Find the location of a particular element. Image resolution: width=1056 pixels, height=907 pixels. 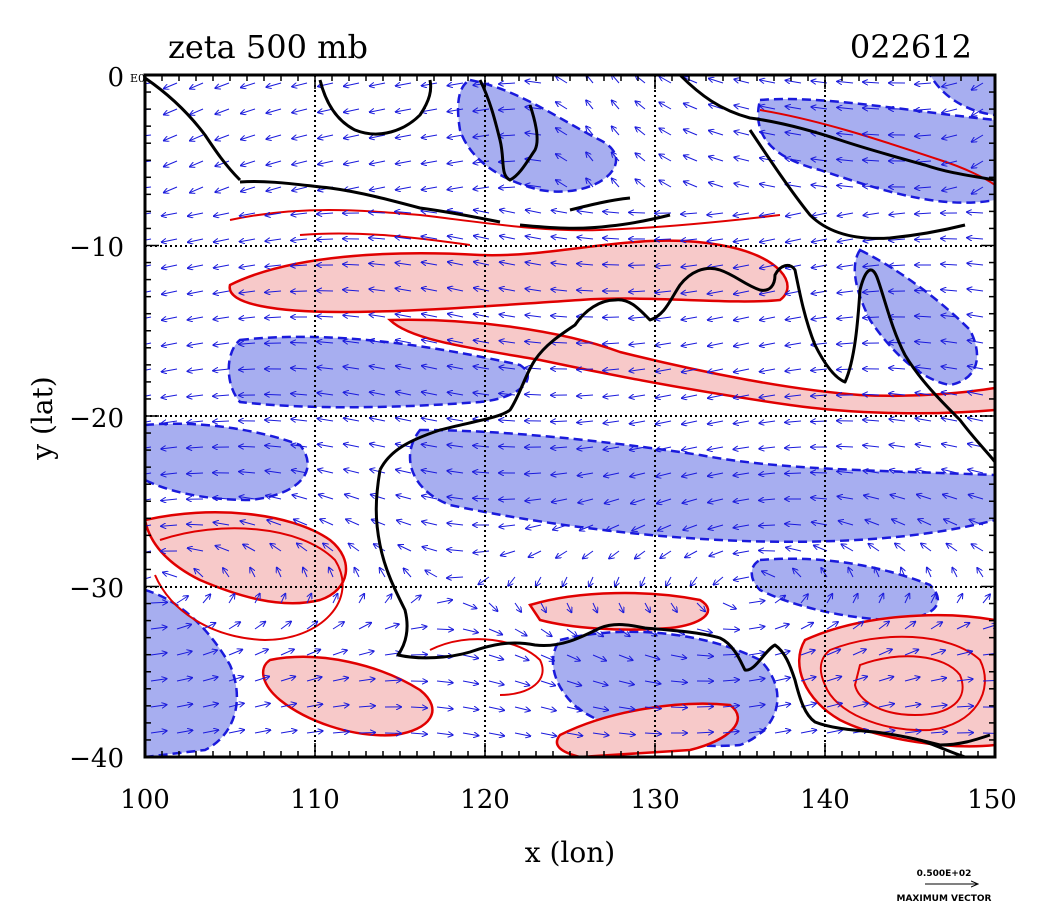

x-axis-labels: 100 110 120 130 140 150 is located at coordinates (568, 800).